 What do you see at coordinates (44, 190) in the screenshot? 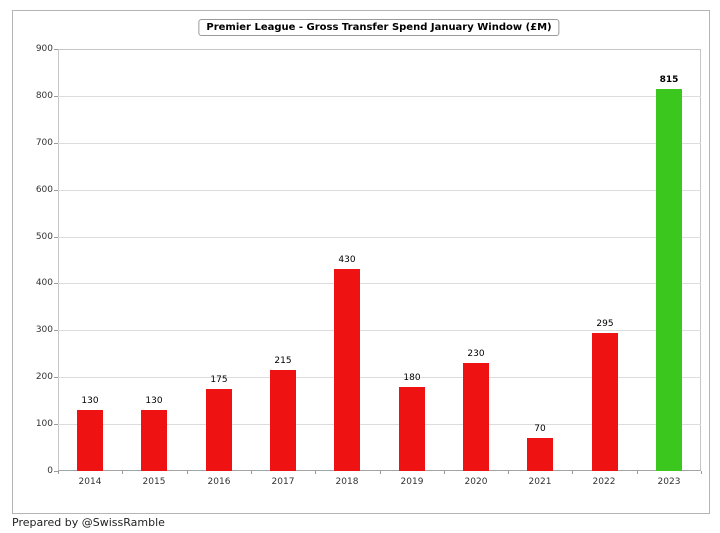
I see `y-tick-label: 600` at bounding box center [44, 190].